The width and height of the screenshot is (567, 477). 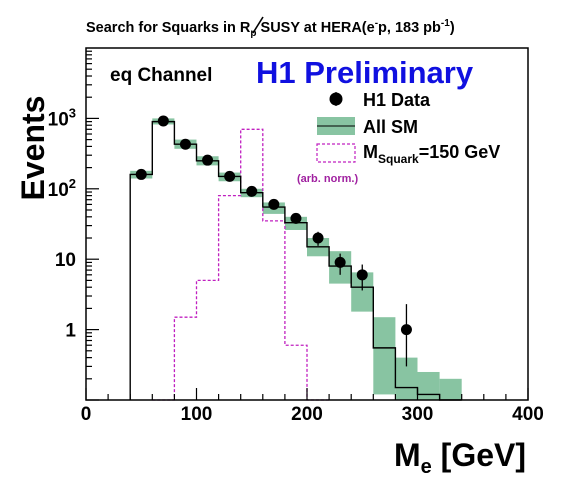 What do you see at coordinates (418, 414) in the screenshot?
I see `x-tick-label: 300` at bounding box center [418, 414].